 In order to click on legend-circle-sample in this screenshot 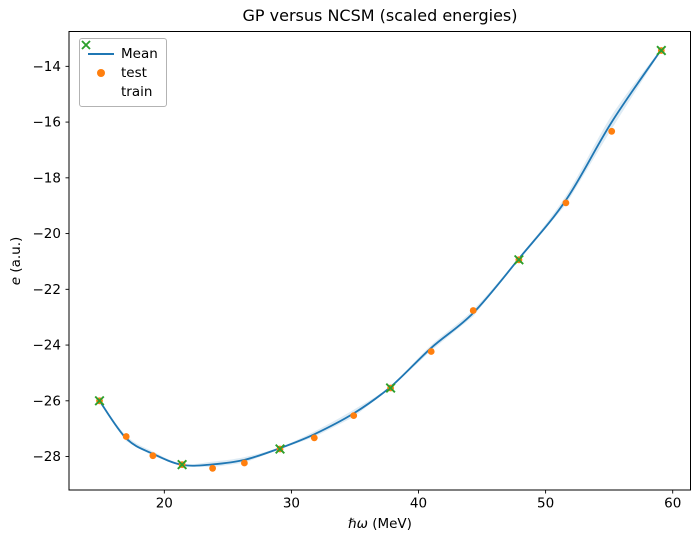, I will do `click(101, 72)`.